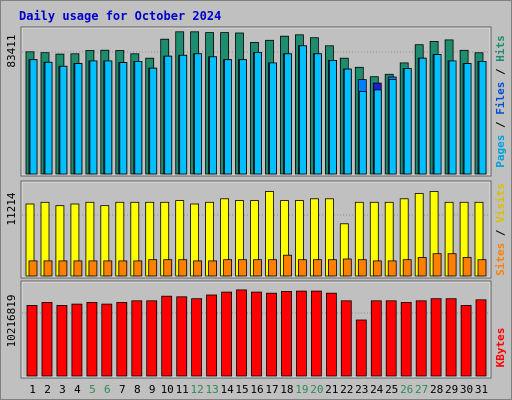 The height and width of the screenshot is (400, 512). I want to click on x-tick-label: 31, so click(481, 389).